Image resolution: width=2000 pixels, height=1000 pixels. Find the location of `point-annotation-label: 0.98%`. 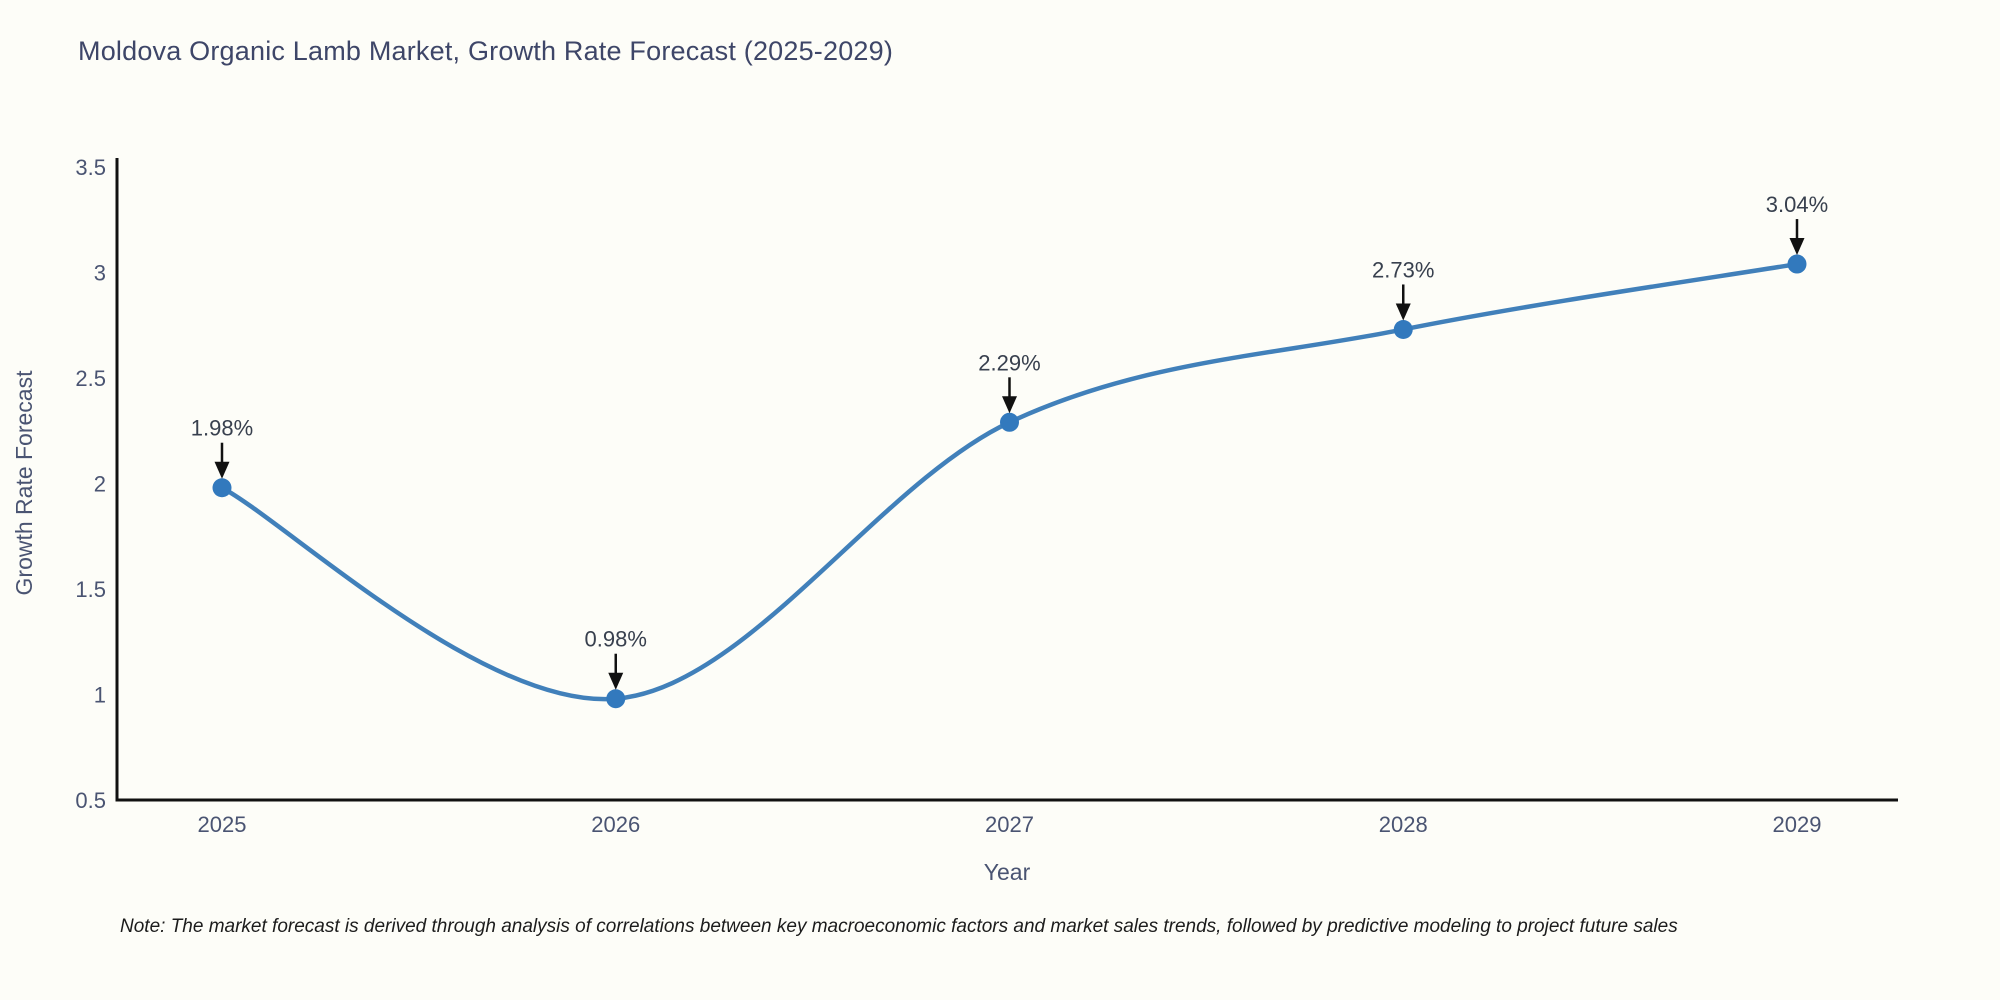

point-annotation-label: 0.98% is located at coordinates (616, 639).